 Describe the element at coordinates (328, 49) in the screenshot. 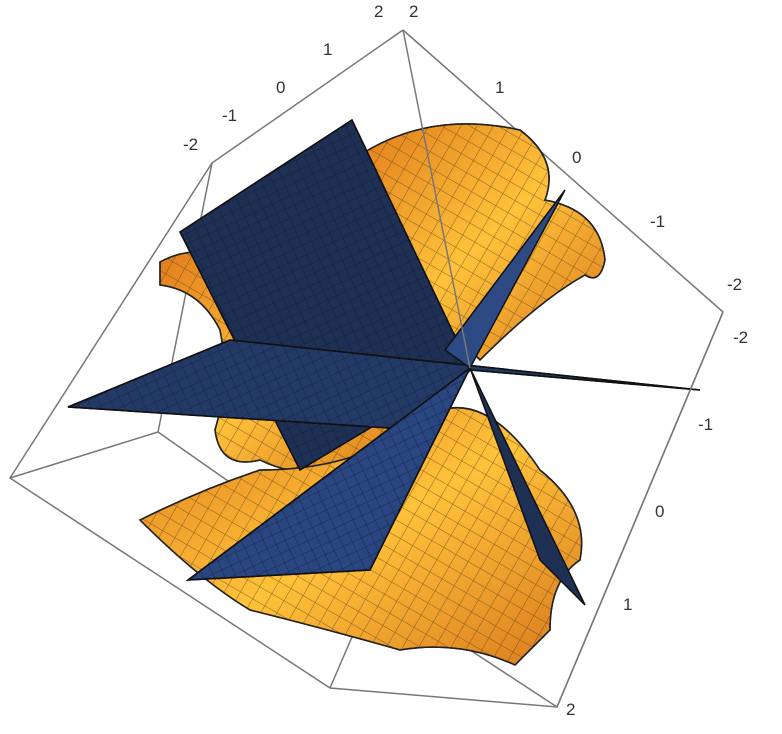

I see `tick-a-3: 1` at that location.